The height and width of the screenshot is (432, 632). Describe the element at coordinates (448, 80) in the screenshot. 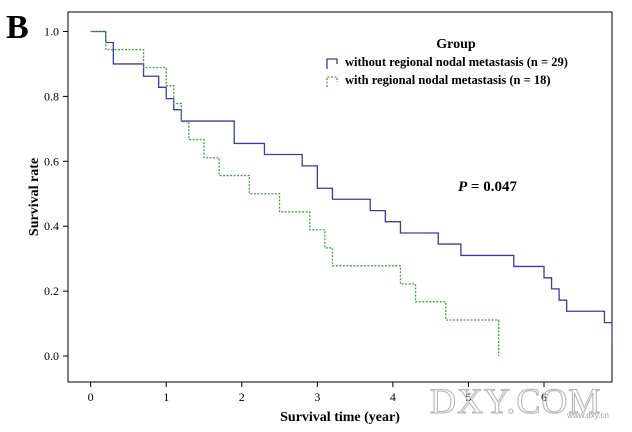

I see `legend-entry: with regional nodal metastasis (n = 18)` at that location.